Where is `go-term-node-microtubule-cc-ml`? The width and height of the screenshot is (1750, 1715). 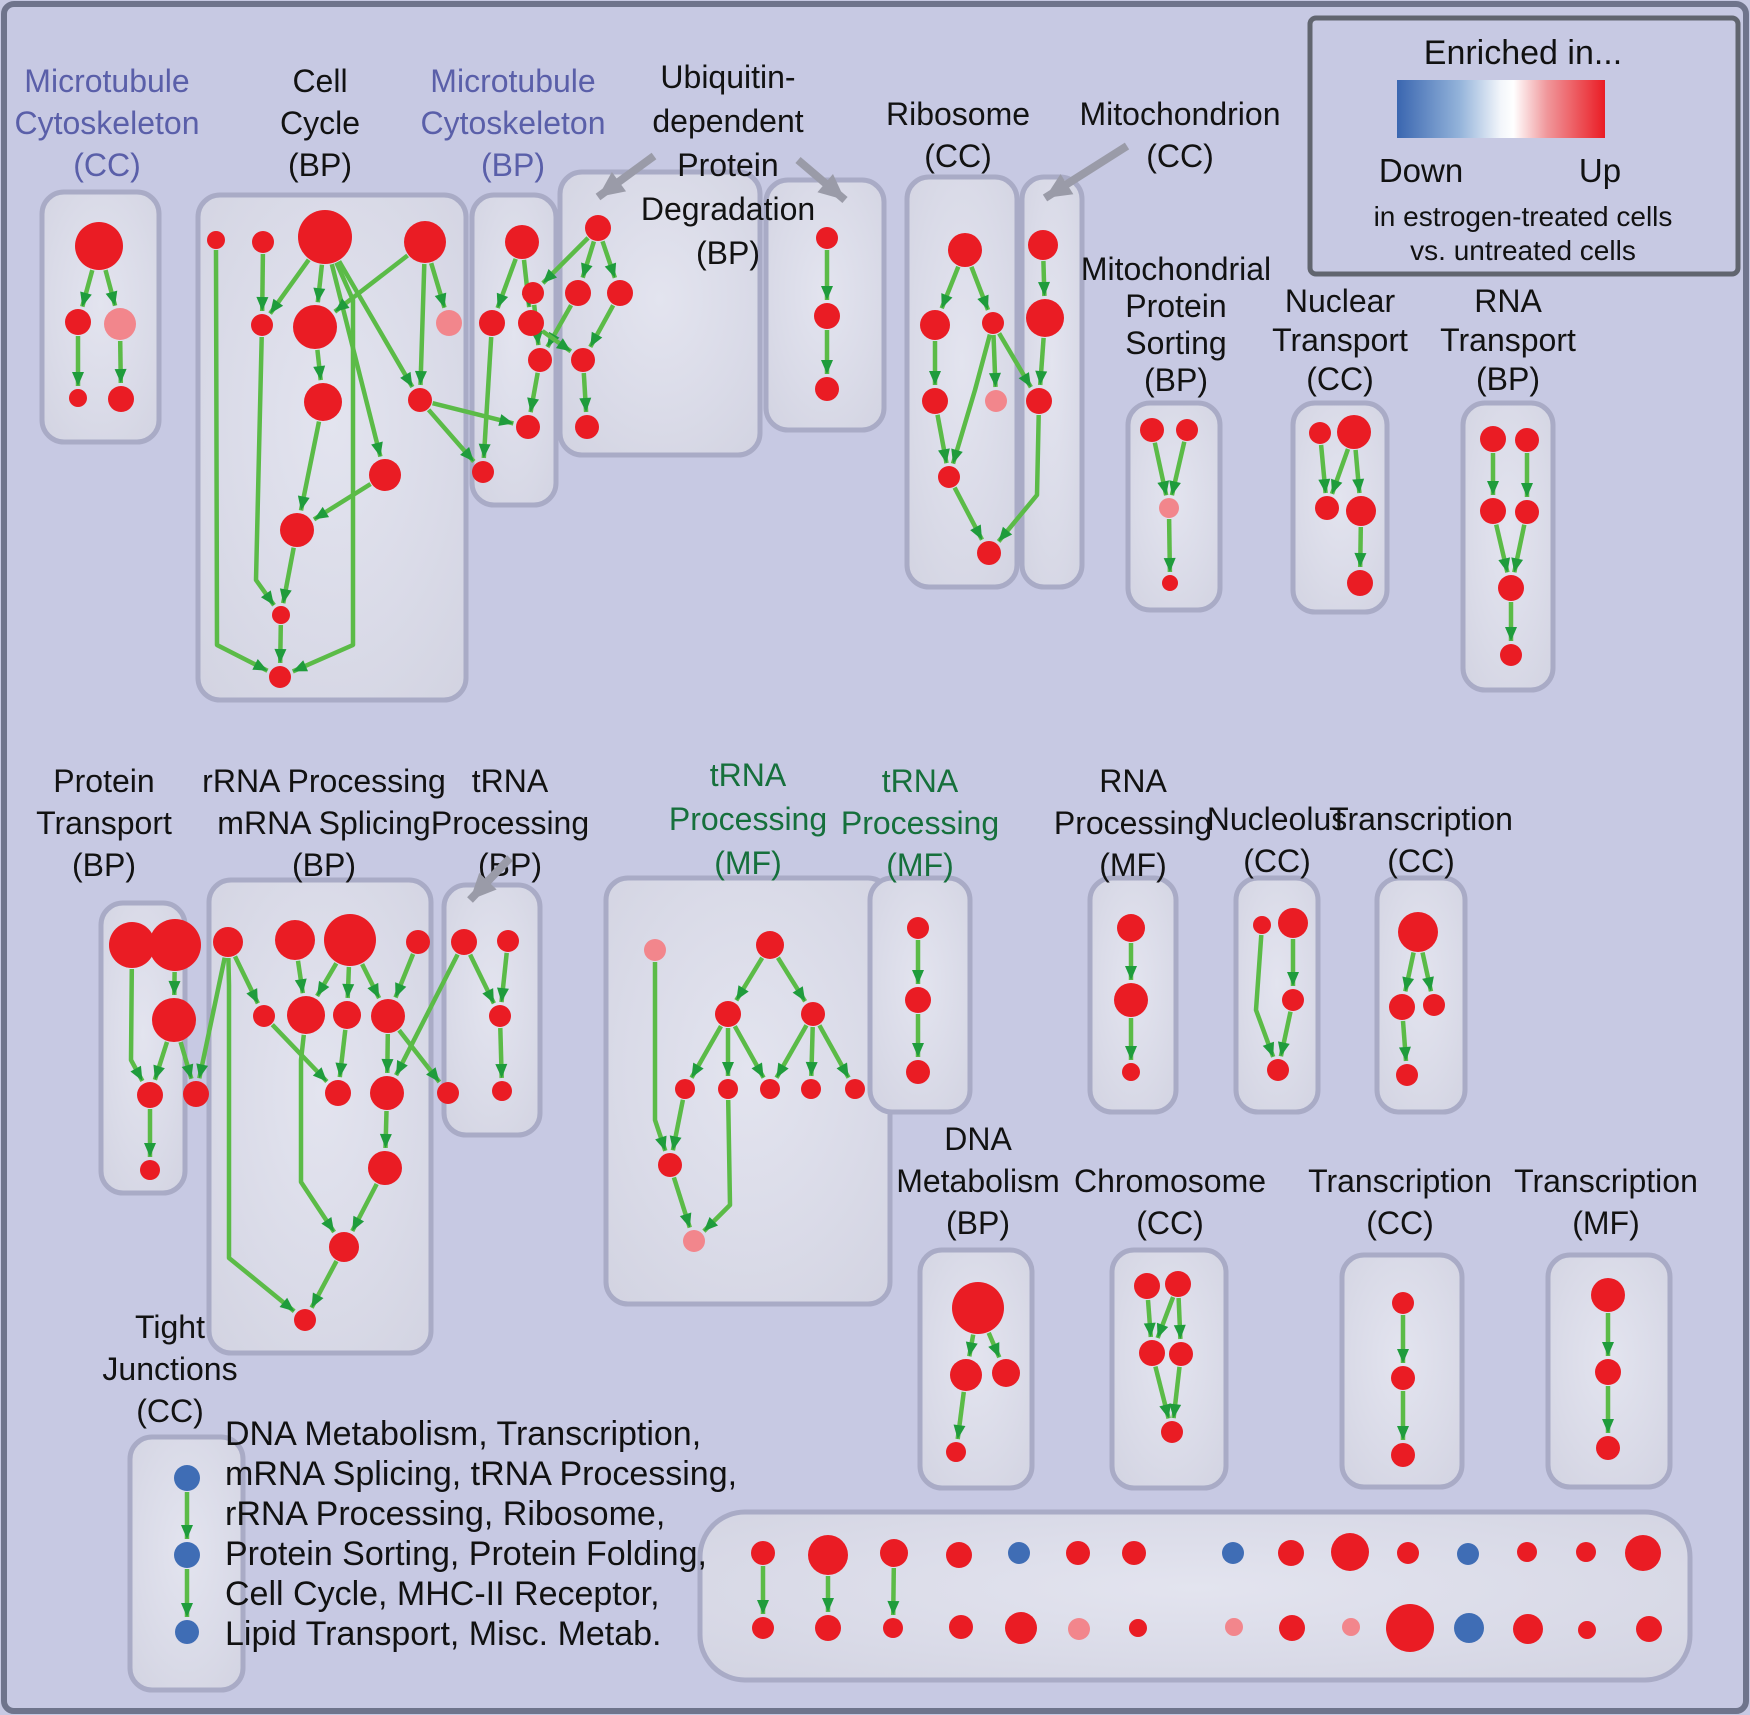
go-term-node-microtubule-cc-ml is located at coordinates (78, 322).